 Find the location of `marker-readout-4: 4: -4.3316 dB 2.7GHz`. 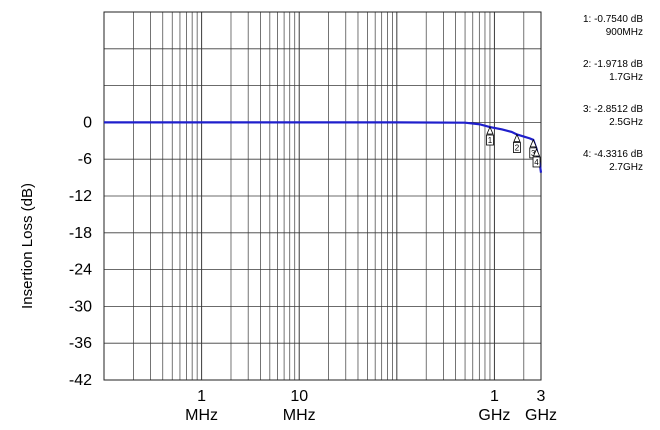

marker-readout-4: 4: -4.3316 dB 2.7GHz is located at coordinates (613, 161).